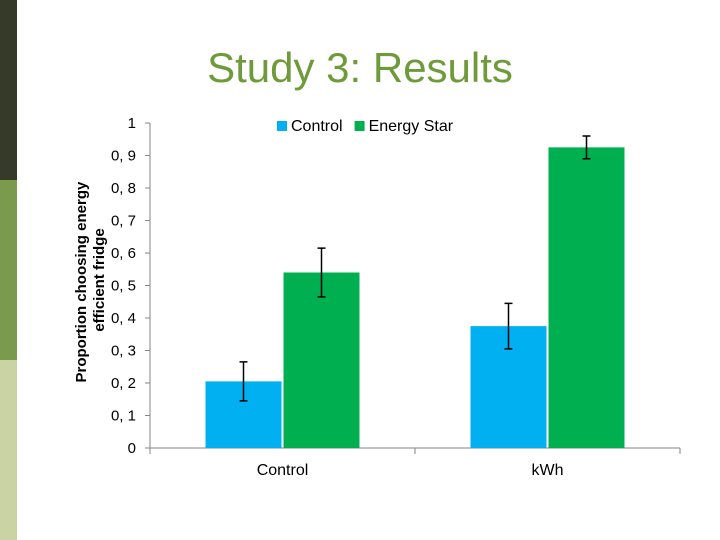  I want to click on y-tick-label: 1, so click(132, 123).